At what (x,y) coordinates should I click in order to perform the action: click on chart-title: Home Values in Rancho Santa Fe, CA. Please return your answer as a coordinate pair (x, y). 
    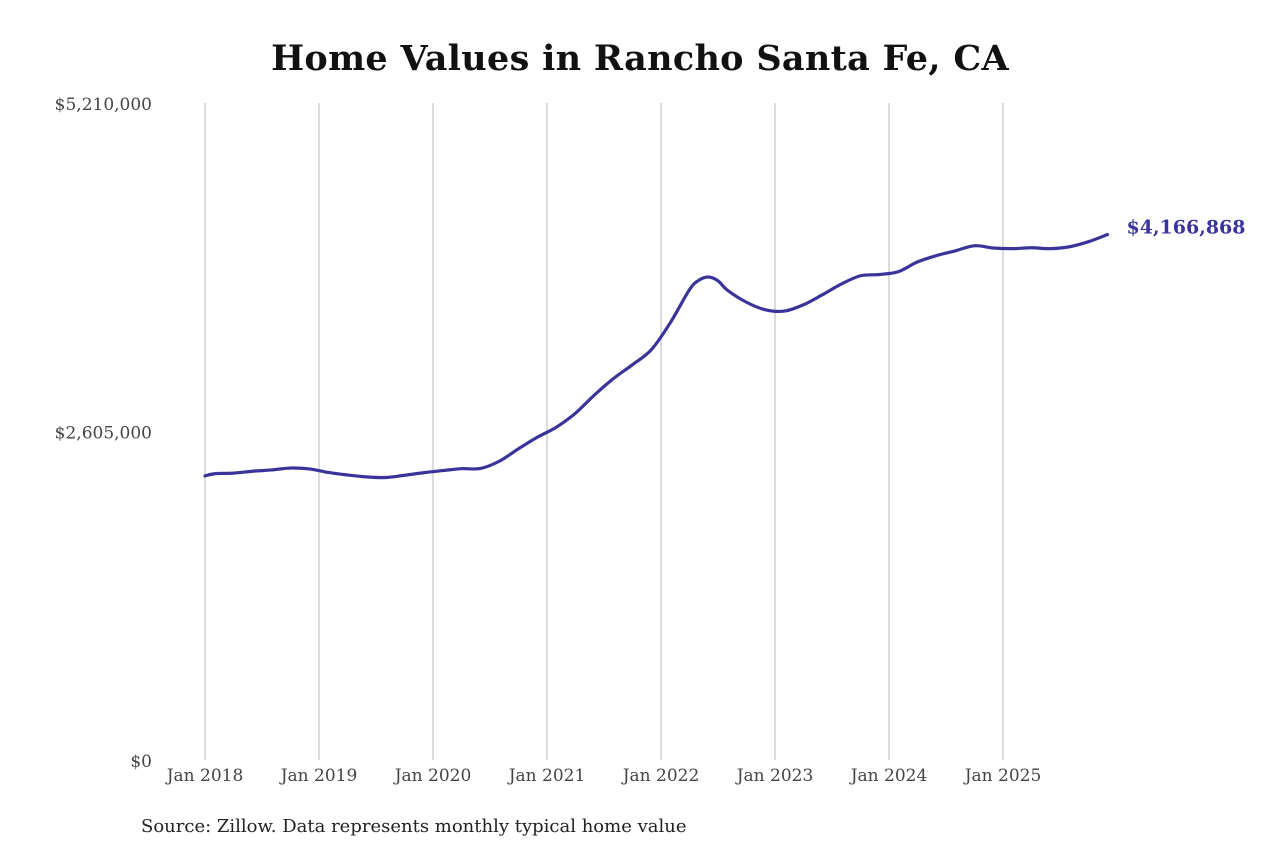
    Looking at the image, I should click on (640, 58).